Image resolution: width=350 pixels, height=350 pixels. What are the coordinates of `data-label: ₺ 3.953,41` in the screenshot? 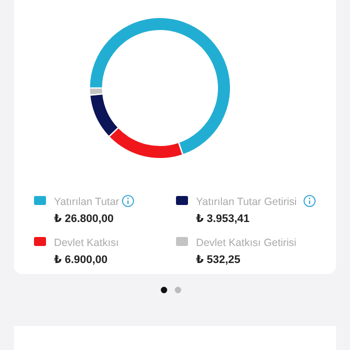 It's located at (223, 219).